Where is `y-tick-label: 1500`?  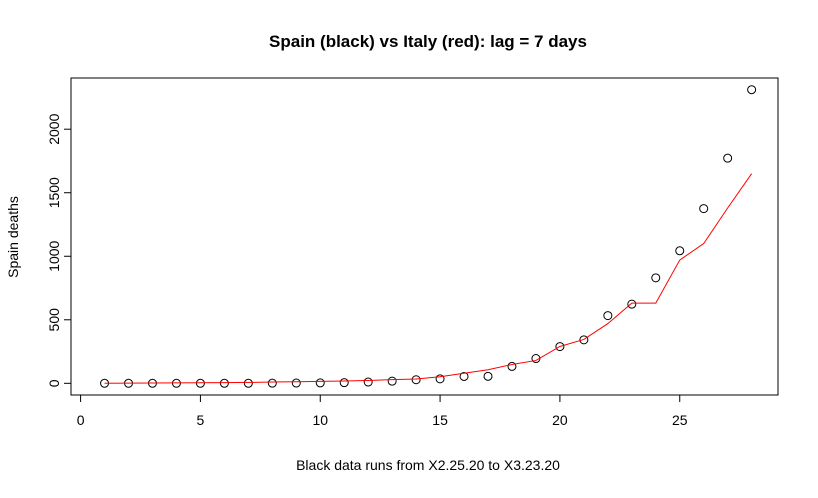 y-tick-label: 1500 is located at coordinates (54, 192).